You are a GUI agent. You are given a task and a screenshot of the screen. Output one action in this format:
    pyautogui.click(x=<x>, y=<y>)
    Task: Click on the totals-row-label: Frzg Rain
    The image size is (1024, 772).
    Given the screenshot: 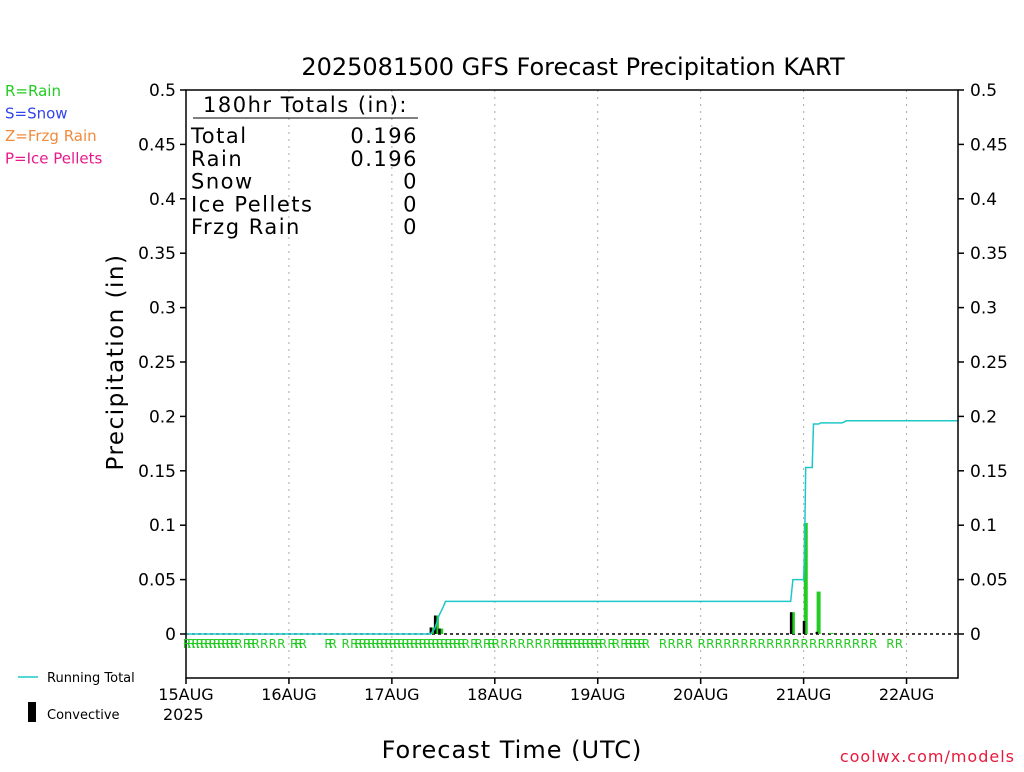 What is the action you would take?
    pyautogui.click(x=246, y=227)
    